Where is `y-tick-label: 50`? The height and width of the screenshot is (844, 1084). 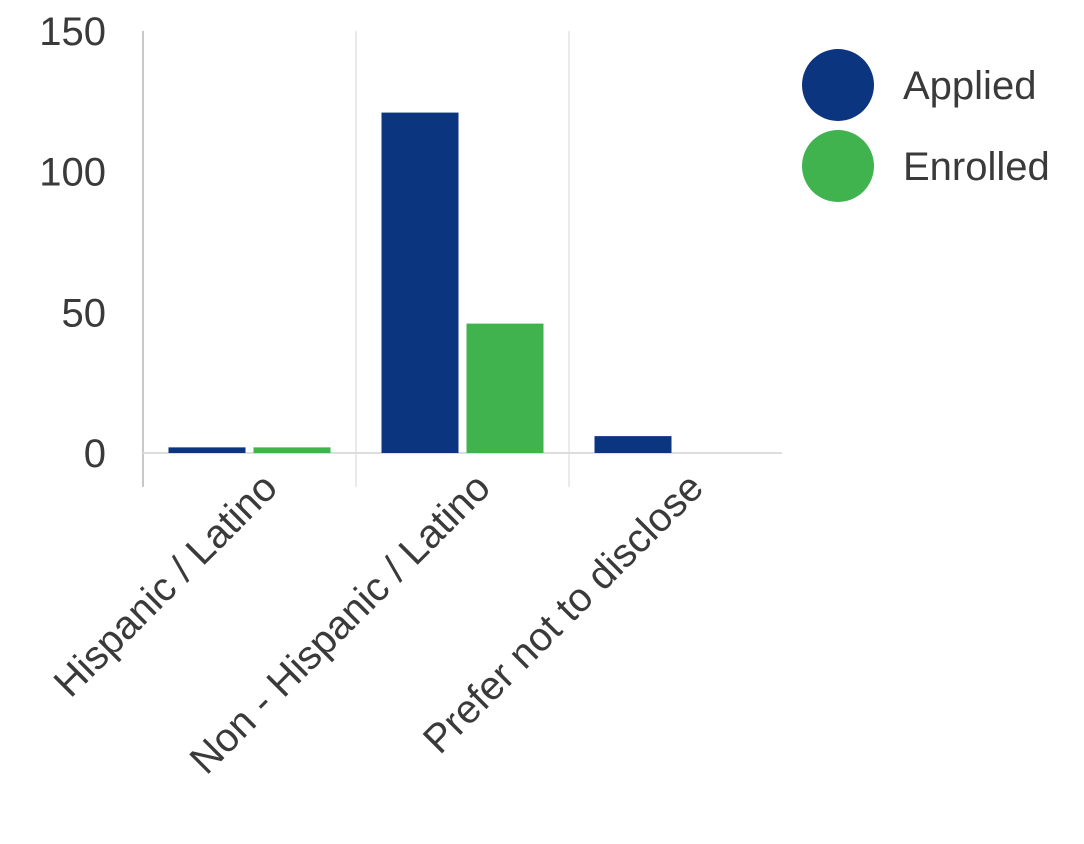 y-tick-label: 50 is located at coordinates (84, 313).